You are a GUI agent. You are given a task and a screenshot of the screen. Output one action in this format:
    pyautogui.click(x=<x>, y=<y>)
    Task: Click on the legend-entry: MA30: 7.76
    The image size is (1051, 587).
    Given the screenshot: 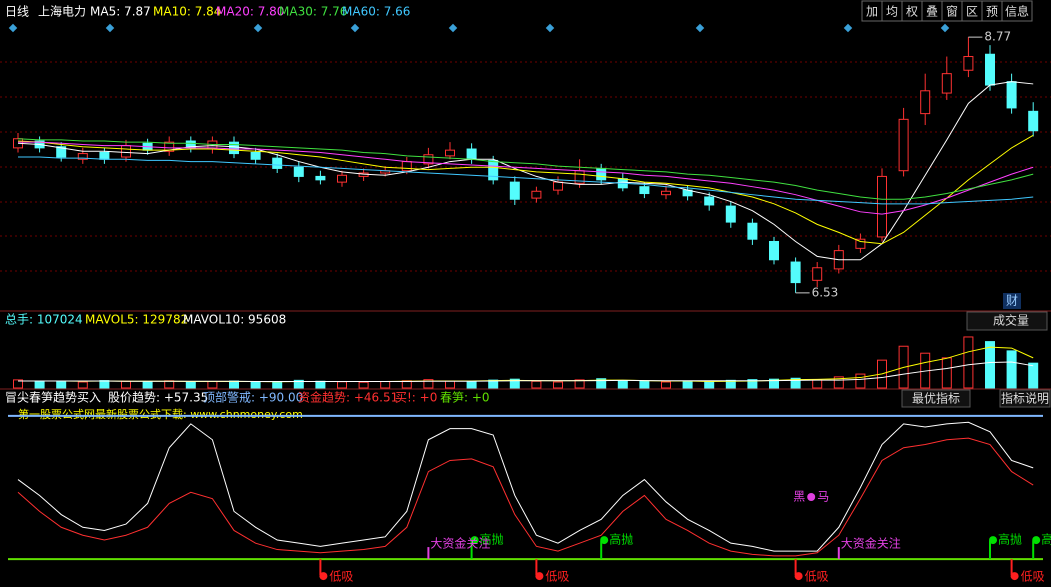 What is the action you would take?
    pyautogui.click(x=313, y=12)
    